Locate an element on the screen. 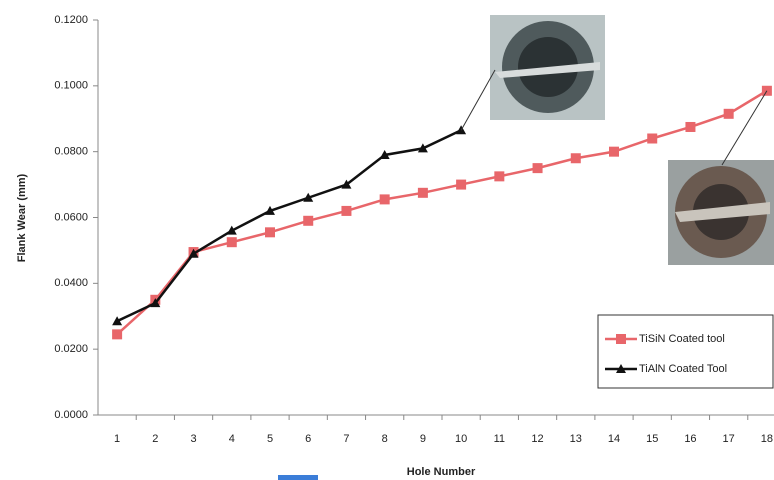 The height and width of the screenshot is (480, 774). x-tick-label: 11 is located at coordinates (499, 439).